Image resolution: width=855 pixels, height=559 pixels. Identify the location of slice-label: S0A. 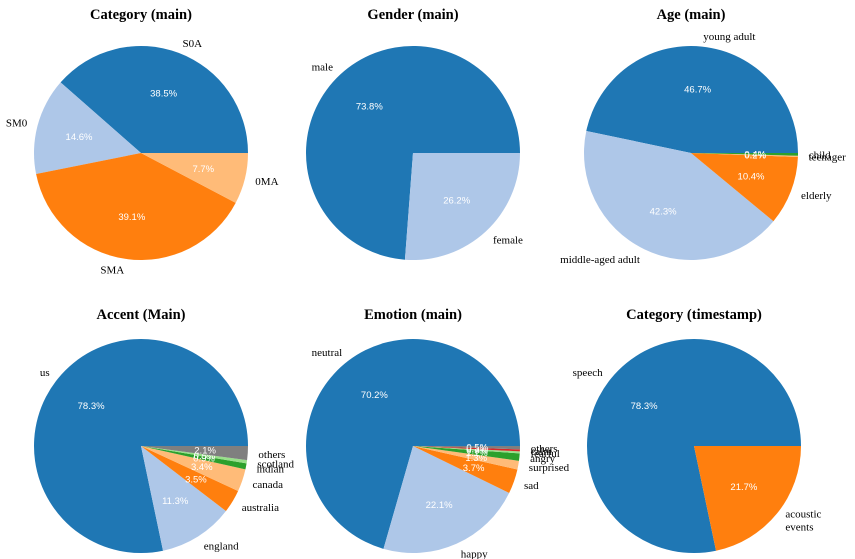
(193, 44).